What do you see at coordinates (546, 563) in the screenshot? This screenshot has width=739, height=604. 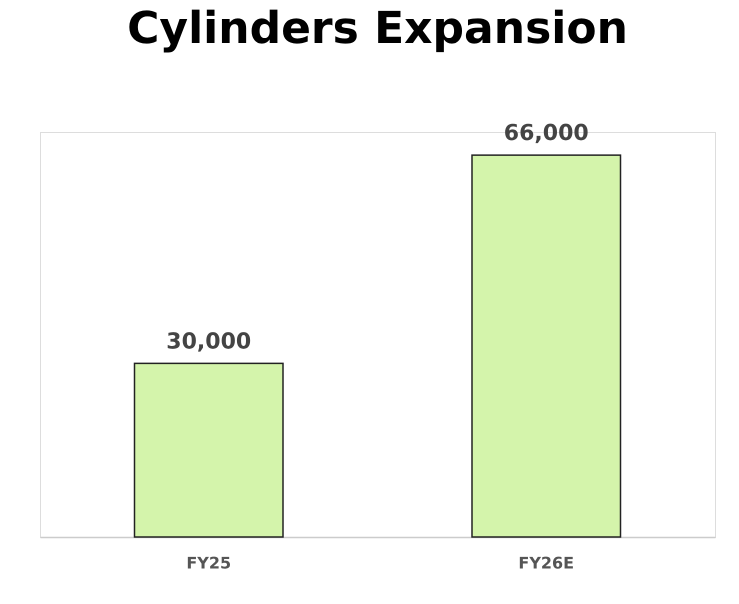 I see `x-tick-label: FY26E` at bounding box center [546, 563].